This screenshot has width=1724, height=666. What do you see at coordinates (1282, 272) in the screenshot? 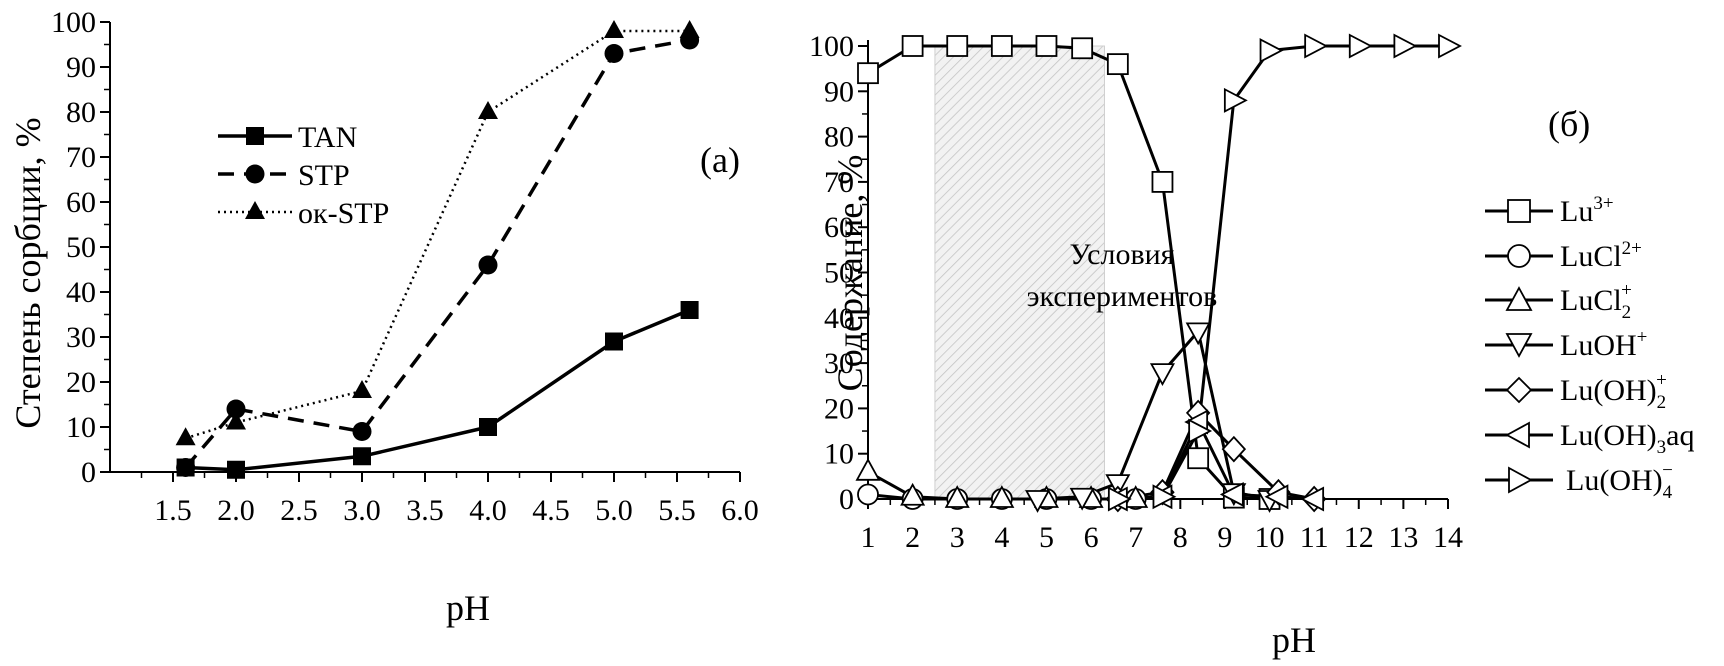
I see `series-line-triangle-right-open` at bounding box center [1282, 272].